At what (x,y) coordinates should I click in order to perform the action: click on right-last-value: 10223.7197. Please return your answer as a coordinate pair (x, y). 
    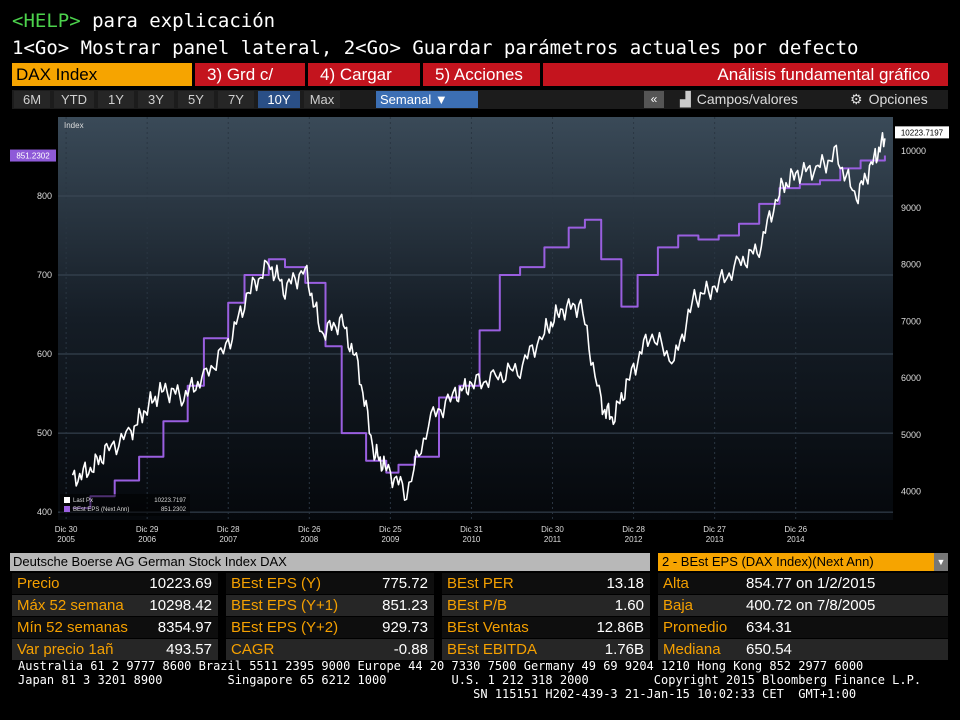
    Looking at the image, I should click on (922, 132).